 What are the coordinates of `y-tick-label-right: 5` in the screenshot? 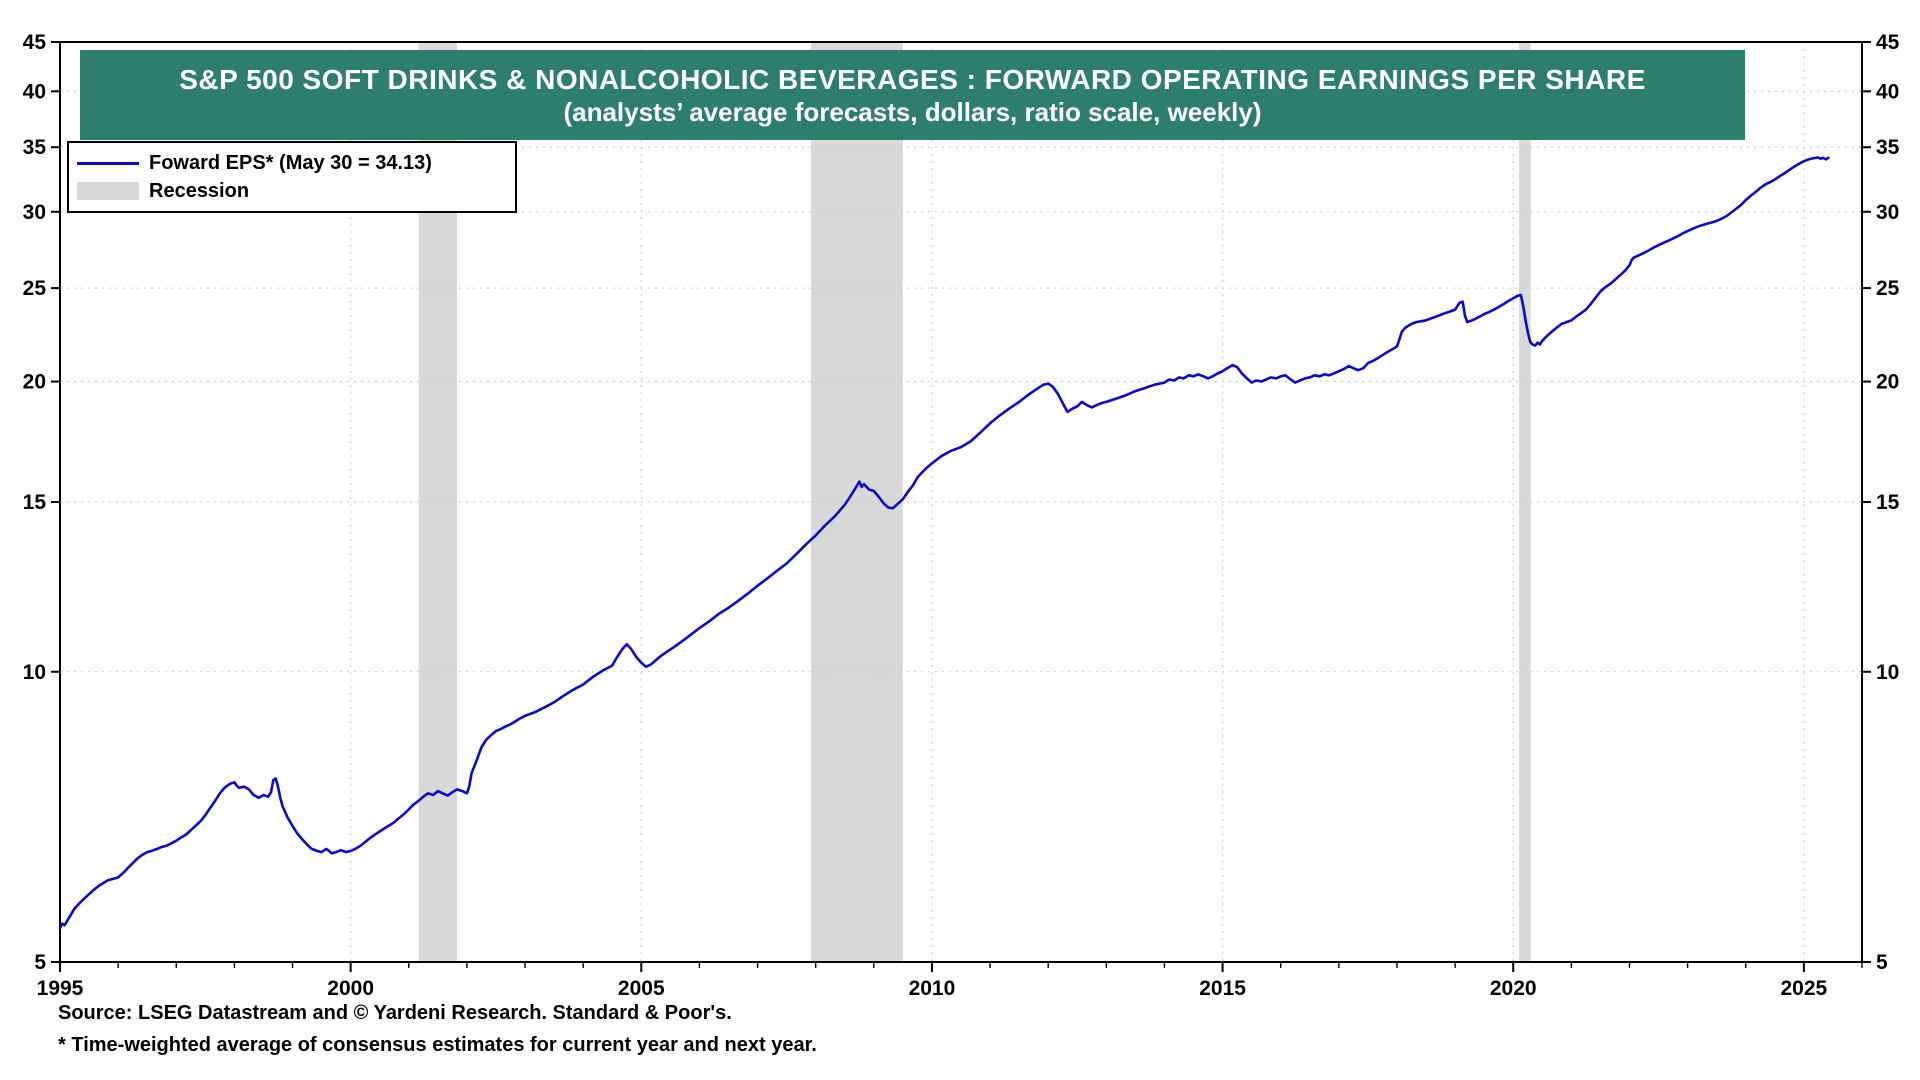 It's located at (1882, 962).